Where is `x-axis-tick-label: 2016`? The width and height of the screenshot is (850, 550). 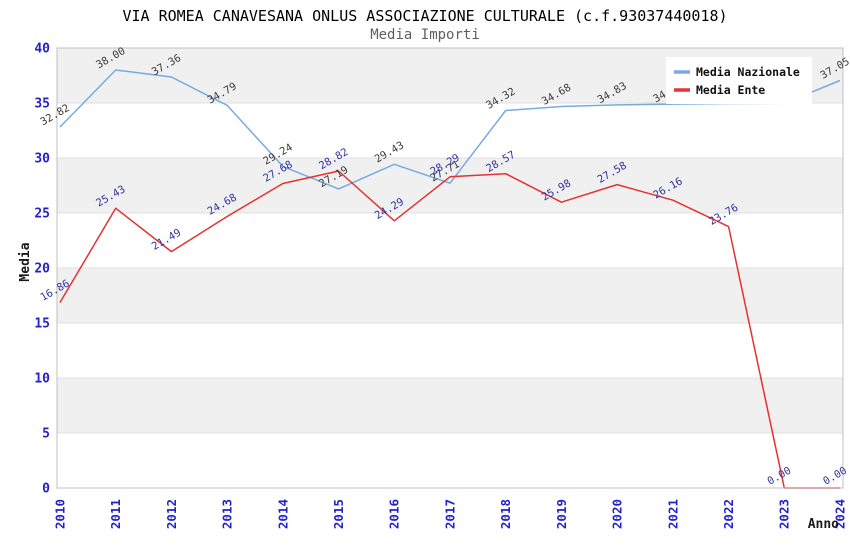 x-axis-tick-label: 2016 is located at coordinates (394, 514).